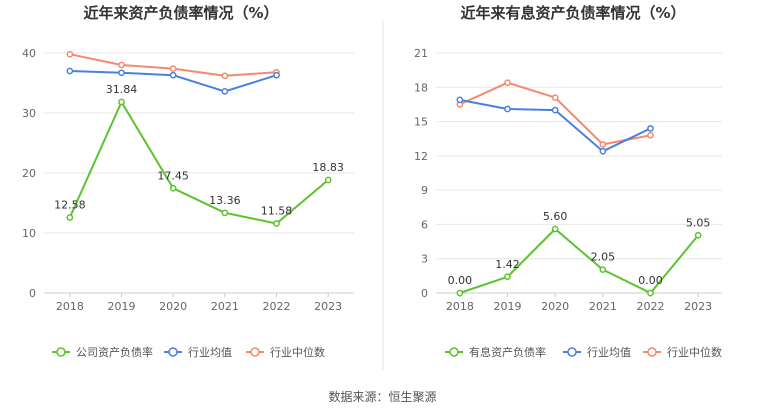 This screenshot has width=765, height=413. Describe the element at coordinates (421, 122) in the screenshot. I see `y-tick-label: 15` at that location.